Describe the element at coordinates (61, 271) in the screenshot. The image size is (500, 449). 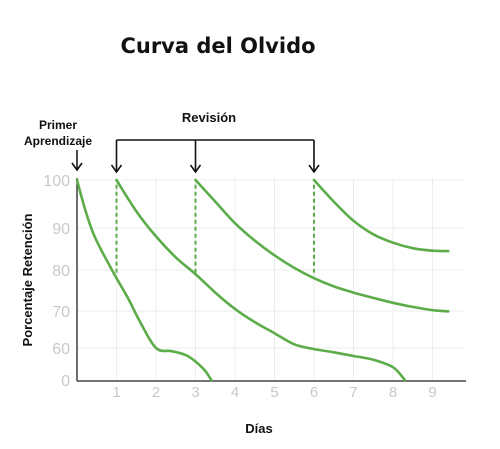
I see `y-tick-label: 80` at that location.